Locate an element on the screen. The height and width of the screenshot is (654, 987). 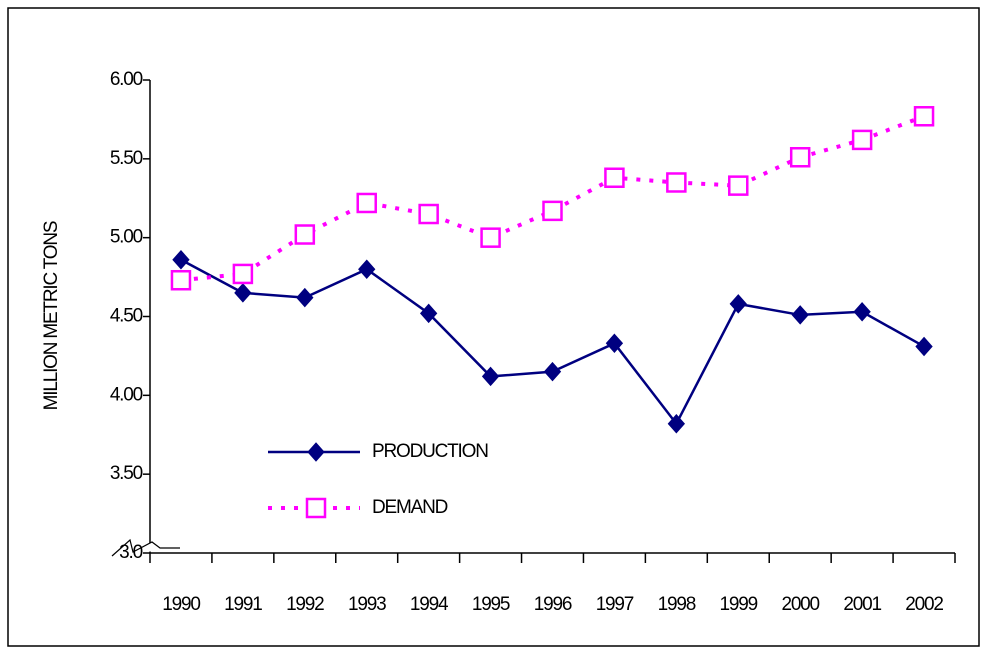
x-tick-label: 1998 is located at coordinates (677, 604).